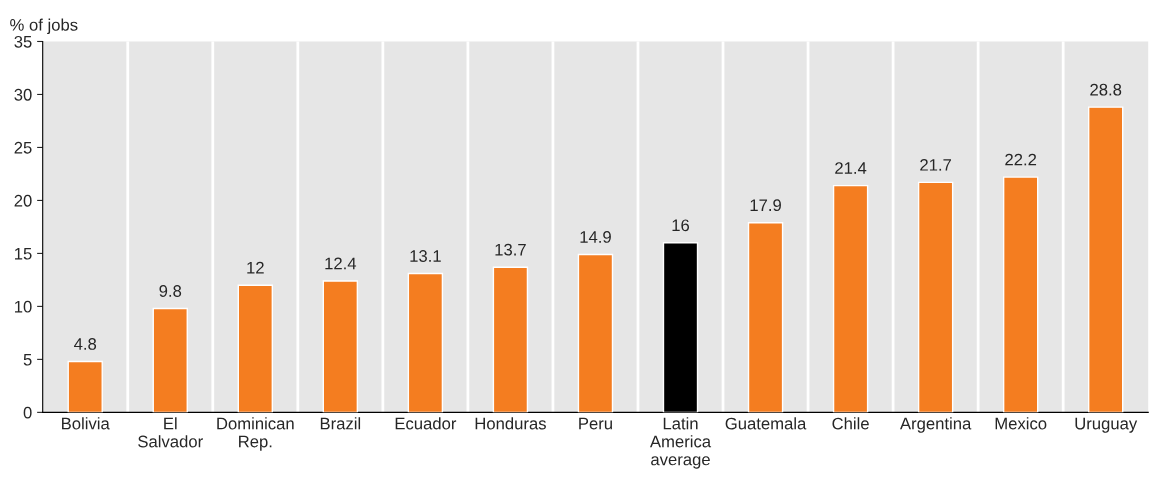 This screenshot has height=488, width=1154. Describe the element at coordinates (1021, 423) in the screenshot. I see `x-tick-label: Mexico` at that location.